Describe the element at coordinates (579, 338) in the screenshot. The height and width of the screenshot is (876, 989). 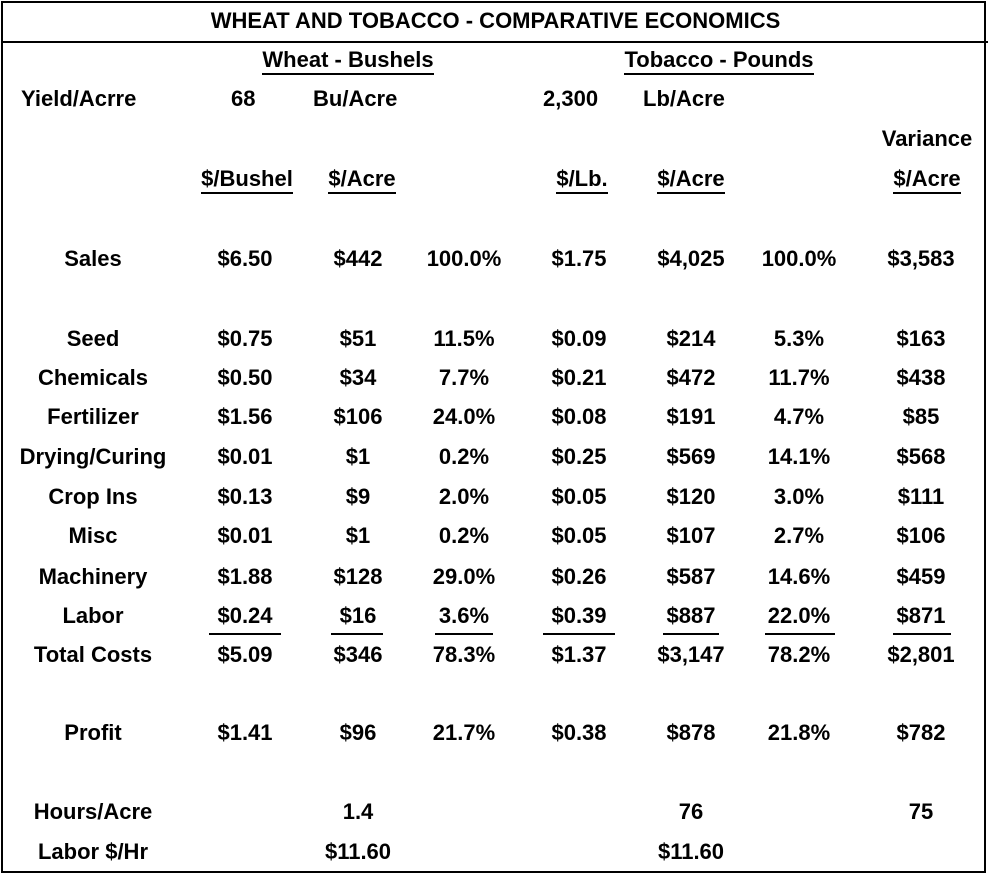
I see `row-seed-t-unit: $0.09` at that location.